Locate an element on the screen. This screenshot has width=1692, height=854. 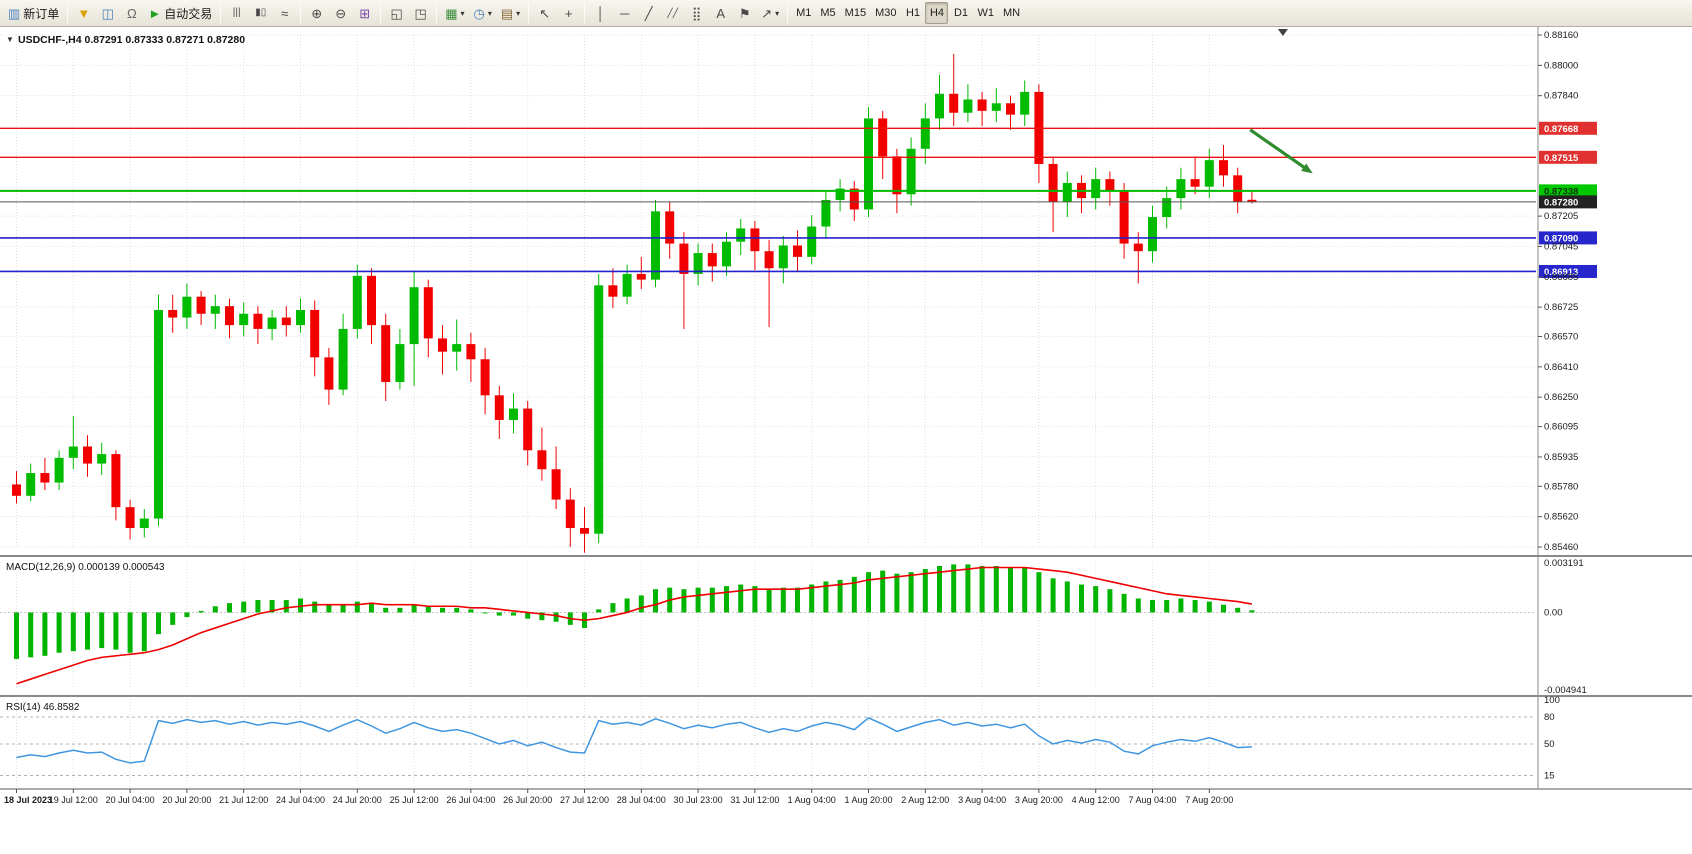
chart-line-button: ≈ is located at coordinates (284, 13).